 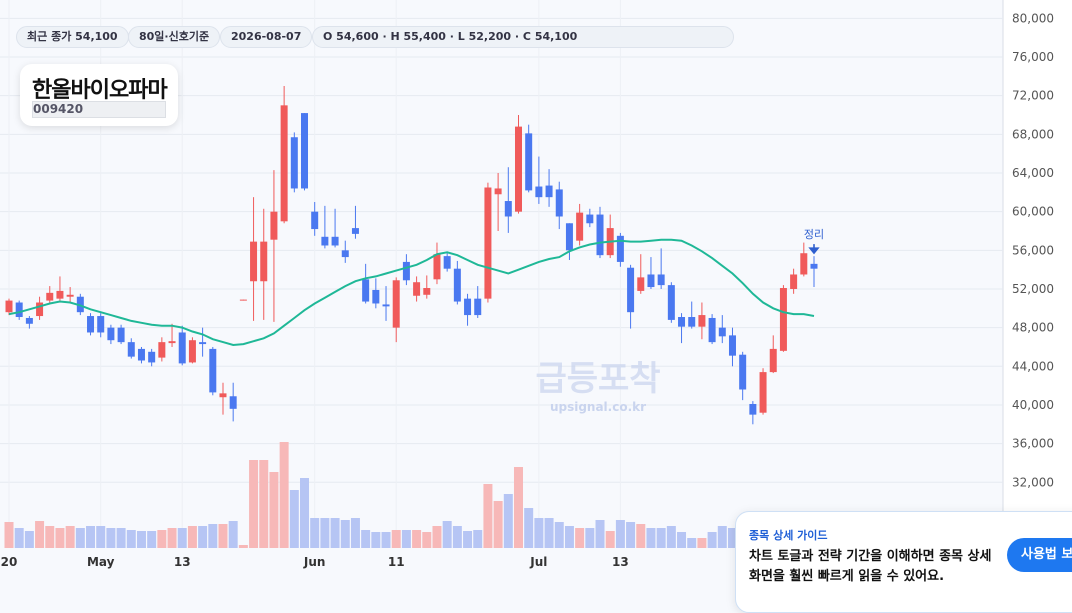 What do you see at coordinates (9, 562) in the screenshot?
I see `x-tick-label: 20` at bounding box center [9, 562].